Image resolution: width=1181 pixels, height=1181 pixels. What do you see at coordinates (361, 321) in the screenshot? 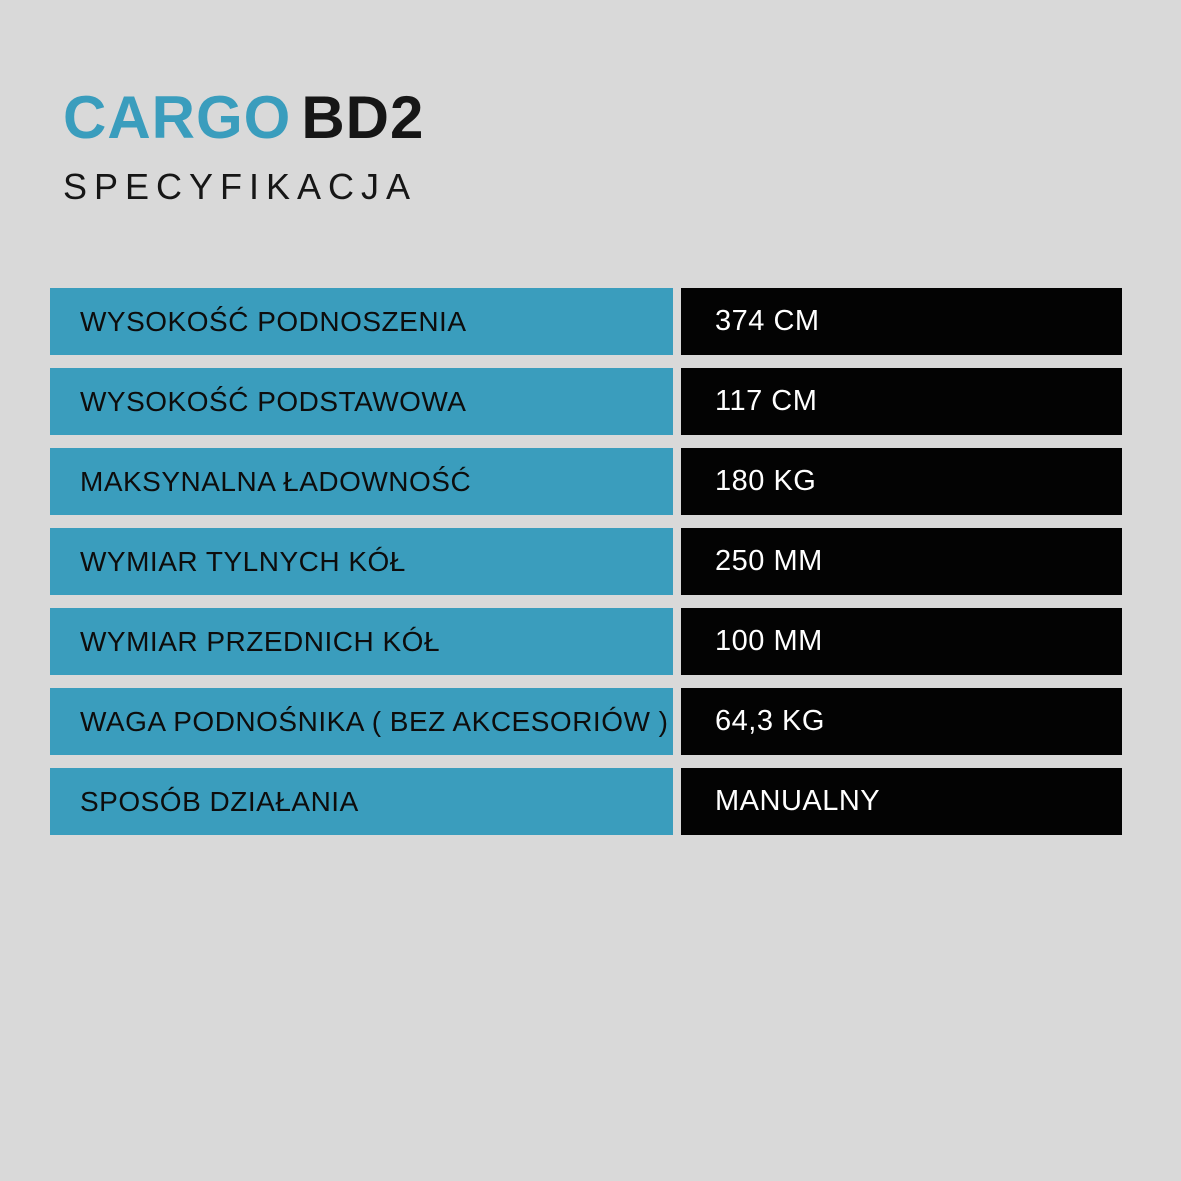
I see `spec-label: WYSOKOŚĆ PODNOSZENIA` at bounding box center [361, 321].